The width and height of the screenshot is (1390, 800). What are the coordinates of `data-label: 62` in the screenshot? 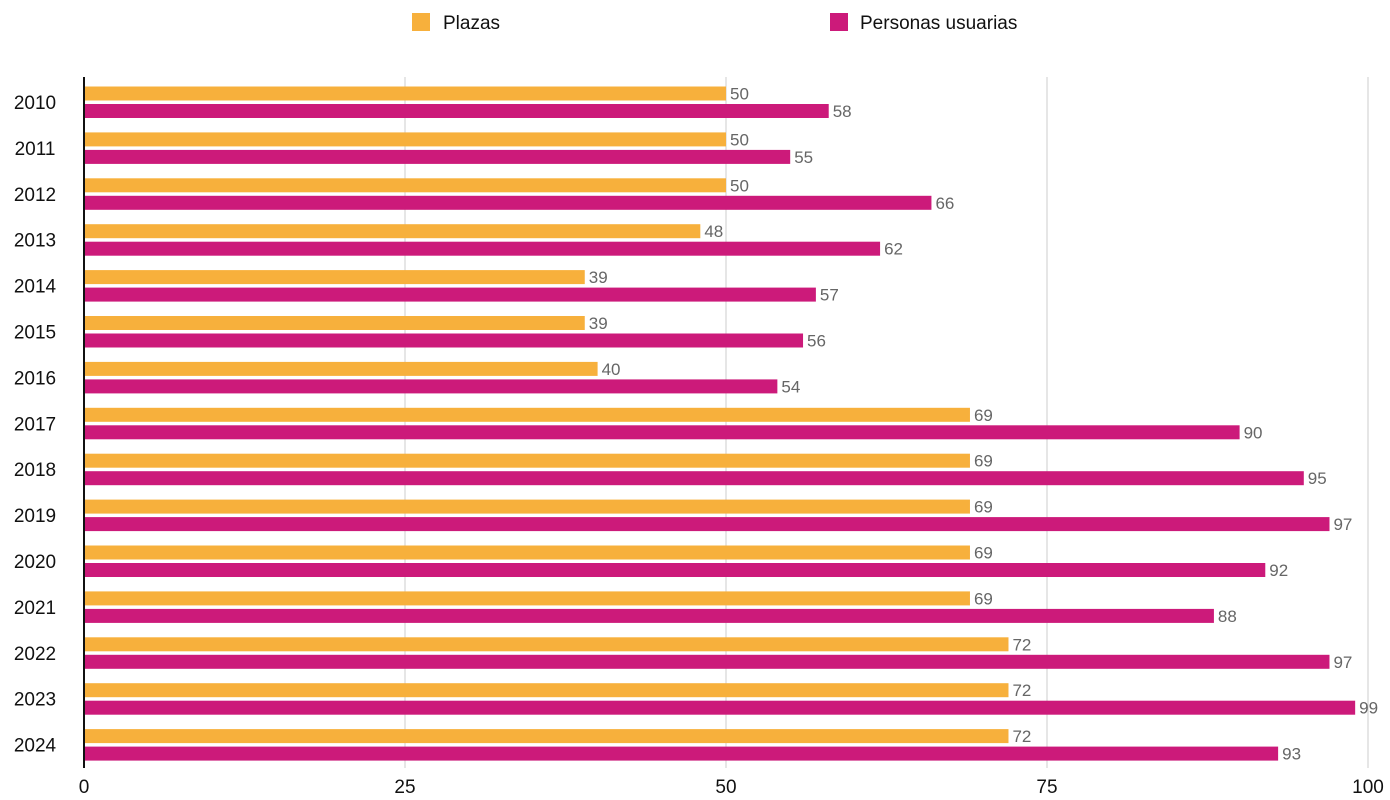 It's located at (893, 249).